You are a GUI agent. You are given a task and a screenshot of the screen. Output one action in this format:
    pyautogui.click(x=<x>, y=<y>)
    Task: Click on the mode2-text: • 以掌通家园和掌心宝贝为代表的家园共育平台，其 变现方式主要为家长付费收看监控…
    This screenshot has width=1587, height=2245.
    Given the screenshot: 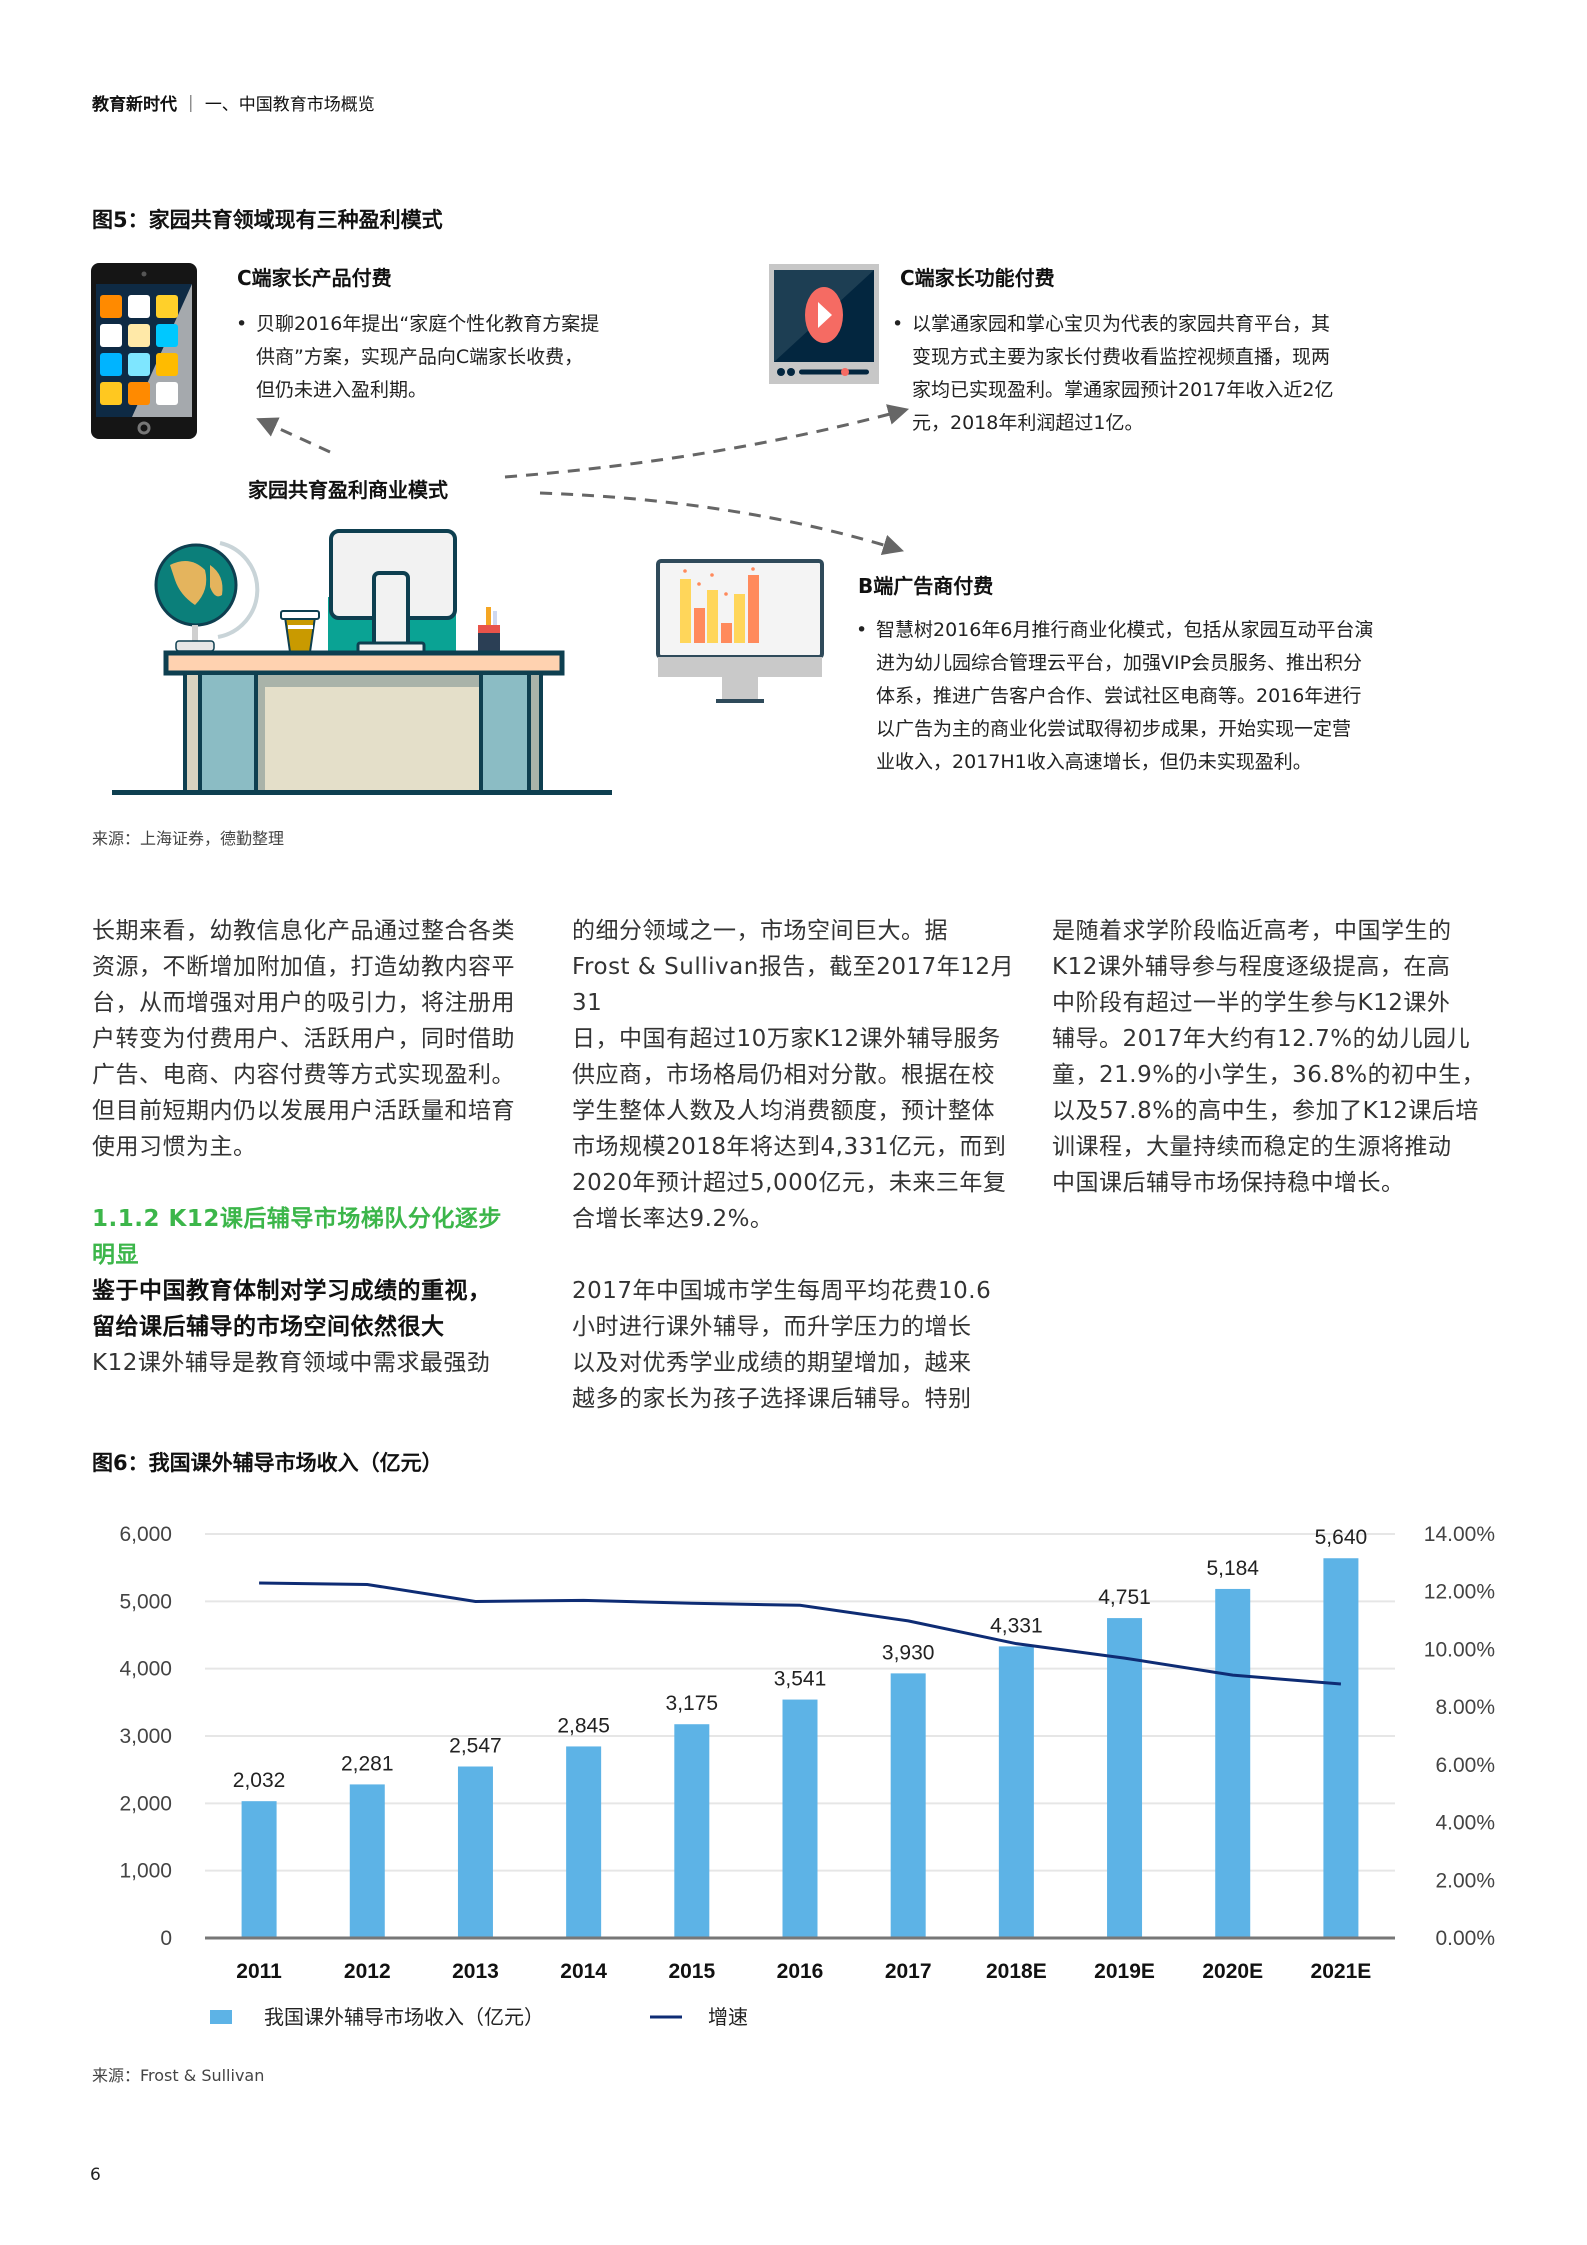 What is the action you would take?
    pyautogui.click(x=1202, y=374)
    